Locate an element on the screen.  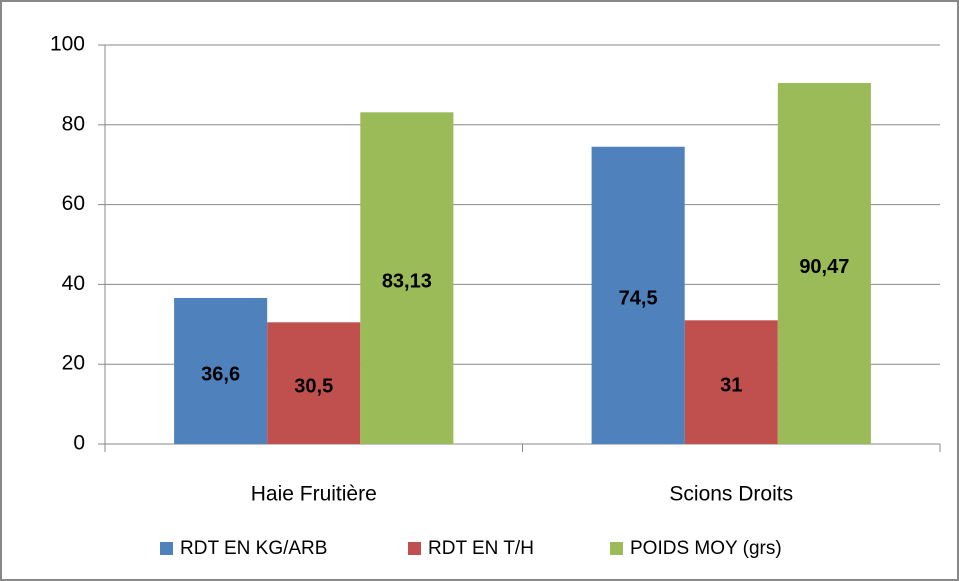
value-label: 36,6 is located at coordinates (220, 374).